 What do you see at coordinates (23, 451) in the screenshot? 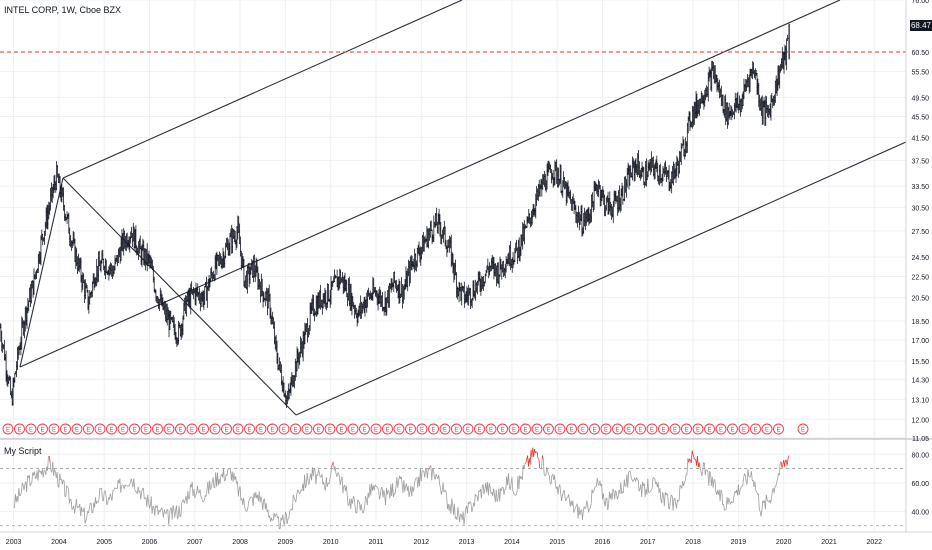
I see `indicator-title: My Script` at bounding box center [23, 451].